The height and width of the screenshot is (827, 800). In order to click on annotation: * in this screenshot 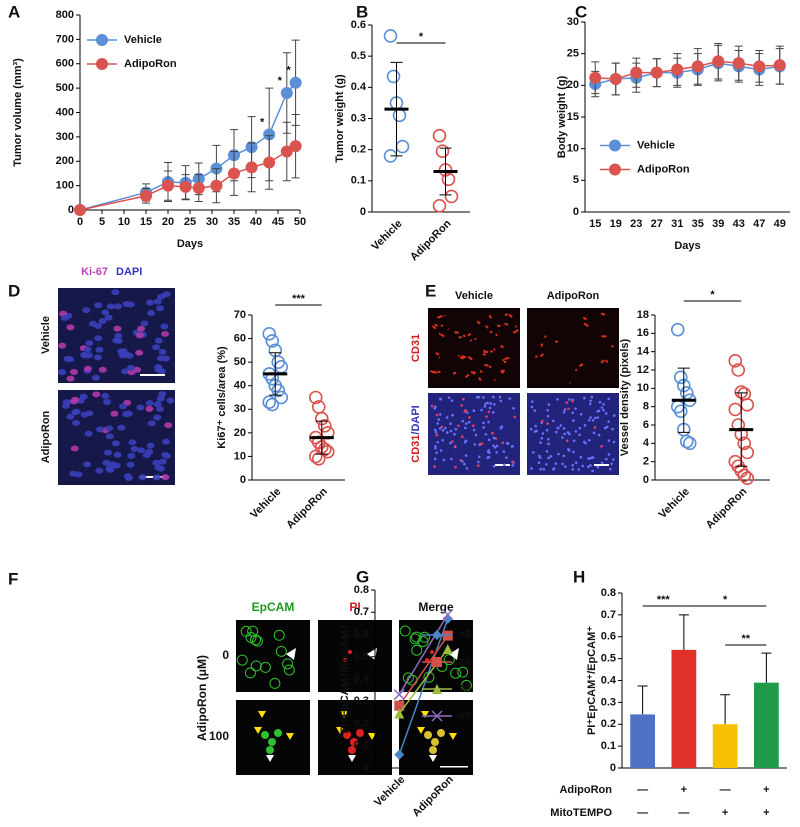, I will do `click(421, 37)`.